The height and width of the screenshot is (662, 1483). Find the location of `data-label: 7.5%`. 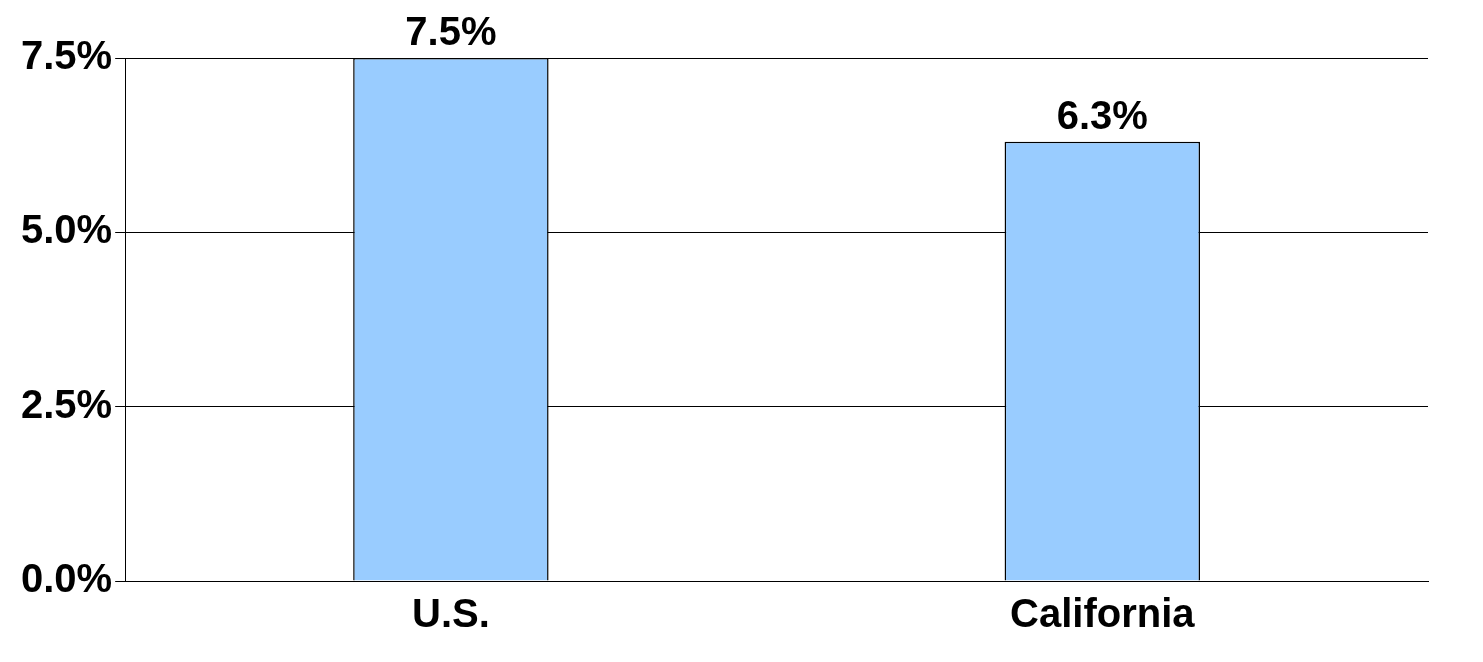

data-label: 7.5% is located at coordinates (451, 31).